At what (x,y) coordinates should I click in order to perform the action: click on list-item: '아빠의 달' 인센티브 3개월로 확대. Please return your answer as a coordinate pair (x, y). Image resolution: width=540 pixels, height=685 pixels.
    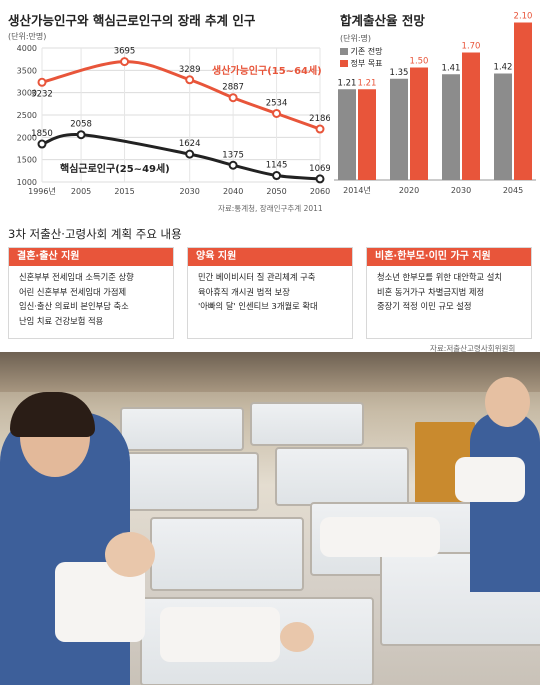
    Looking at the image, I should click on (258, 306).